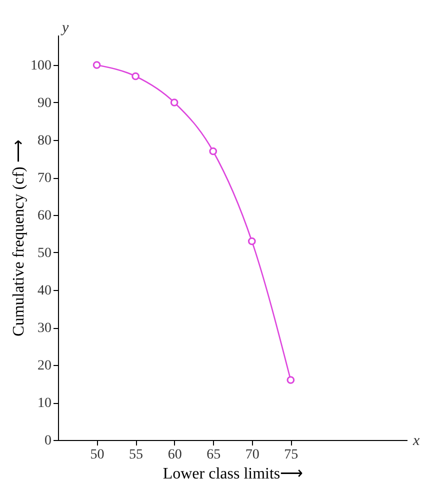  Describe the element at coordinates (45, 253) in the screenshot. I see `y-tick-label: 50` at that location.